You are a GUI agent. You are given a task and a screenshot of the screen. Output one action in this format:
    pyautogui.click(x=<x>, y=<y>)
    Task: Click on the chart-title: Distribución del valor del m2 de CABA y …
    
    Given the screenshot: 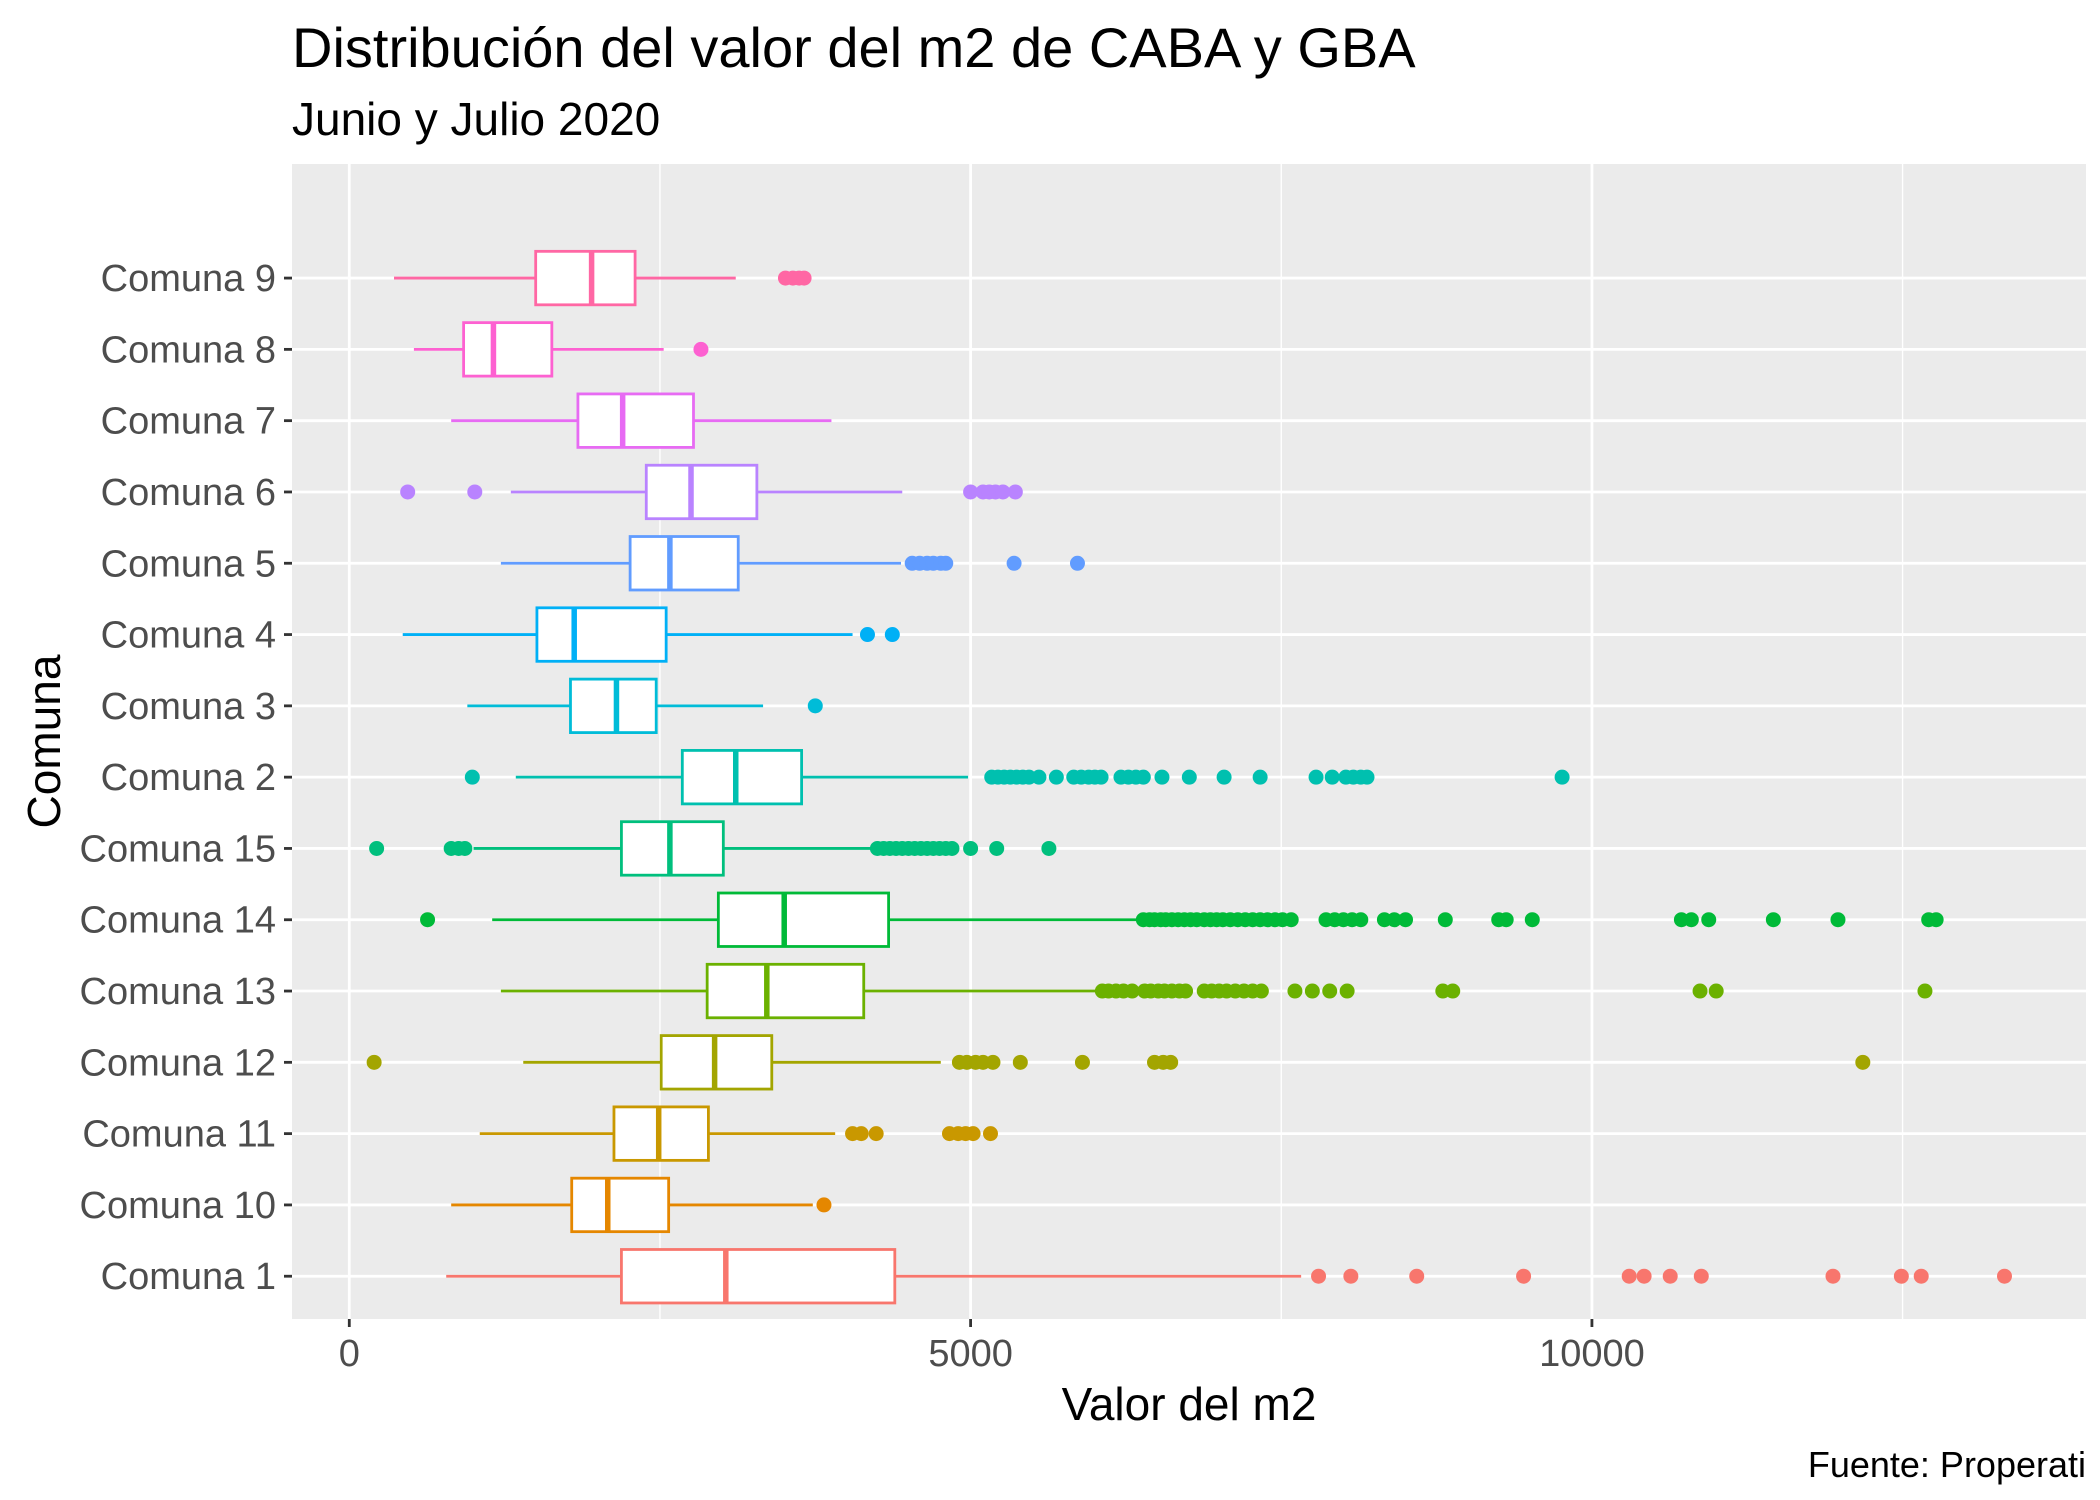 What is the action you would take?
    pyautogui.click(x=854, y=47)
    